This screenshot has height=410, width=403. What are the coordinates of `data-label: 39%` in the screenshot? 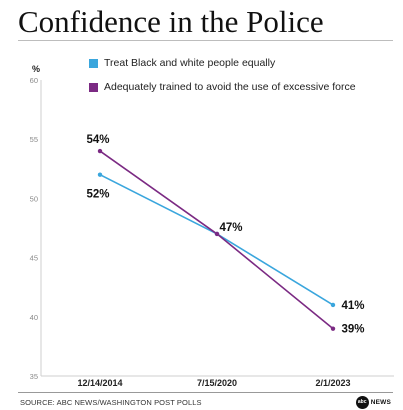 It's located at (352, 330).